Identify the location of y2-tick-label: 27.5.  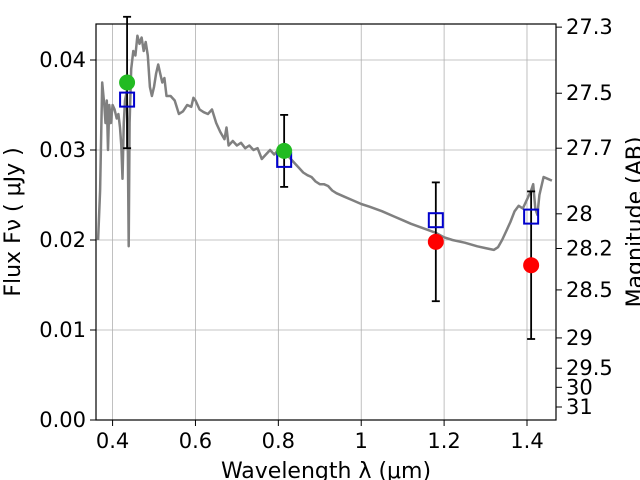
(589, 93).